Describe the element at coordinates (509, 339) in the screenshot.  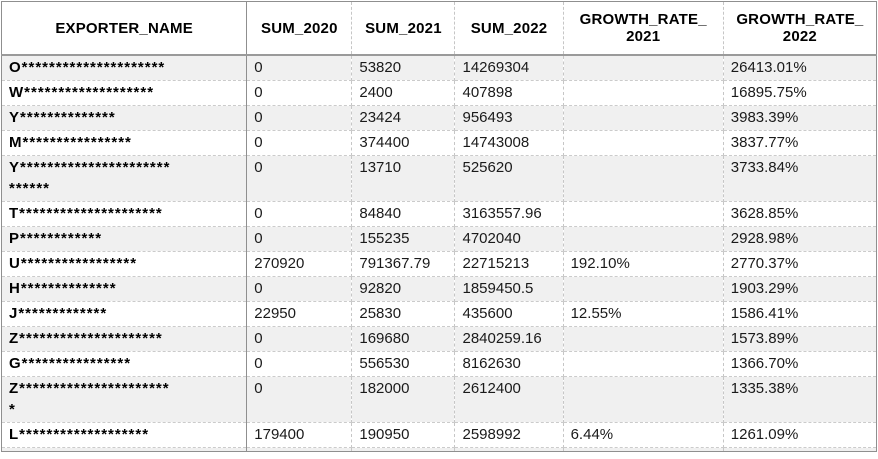
I see `sum-2022-cell: 2840259.16` at that location.